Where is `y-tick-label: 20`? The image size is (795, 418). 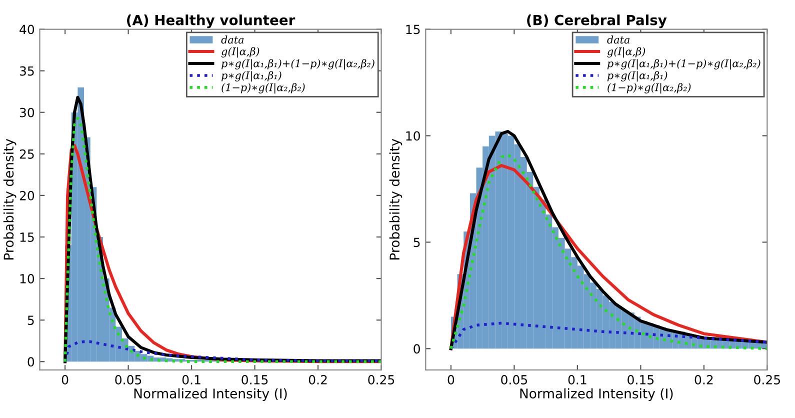
y-tick-label: 20 is located at coordinates (27, 195).